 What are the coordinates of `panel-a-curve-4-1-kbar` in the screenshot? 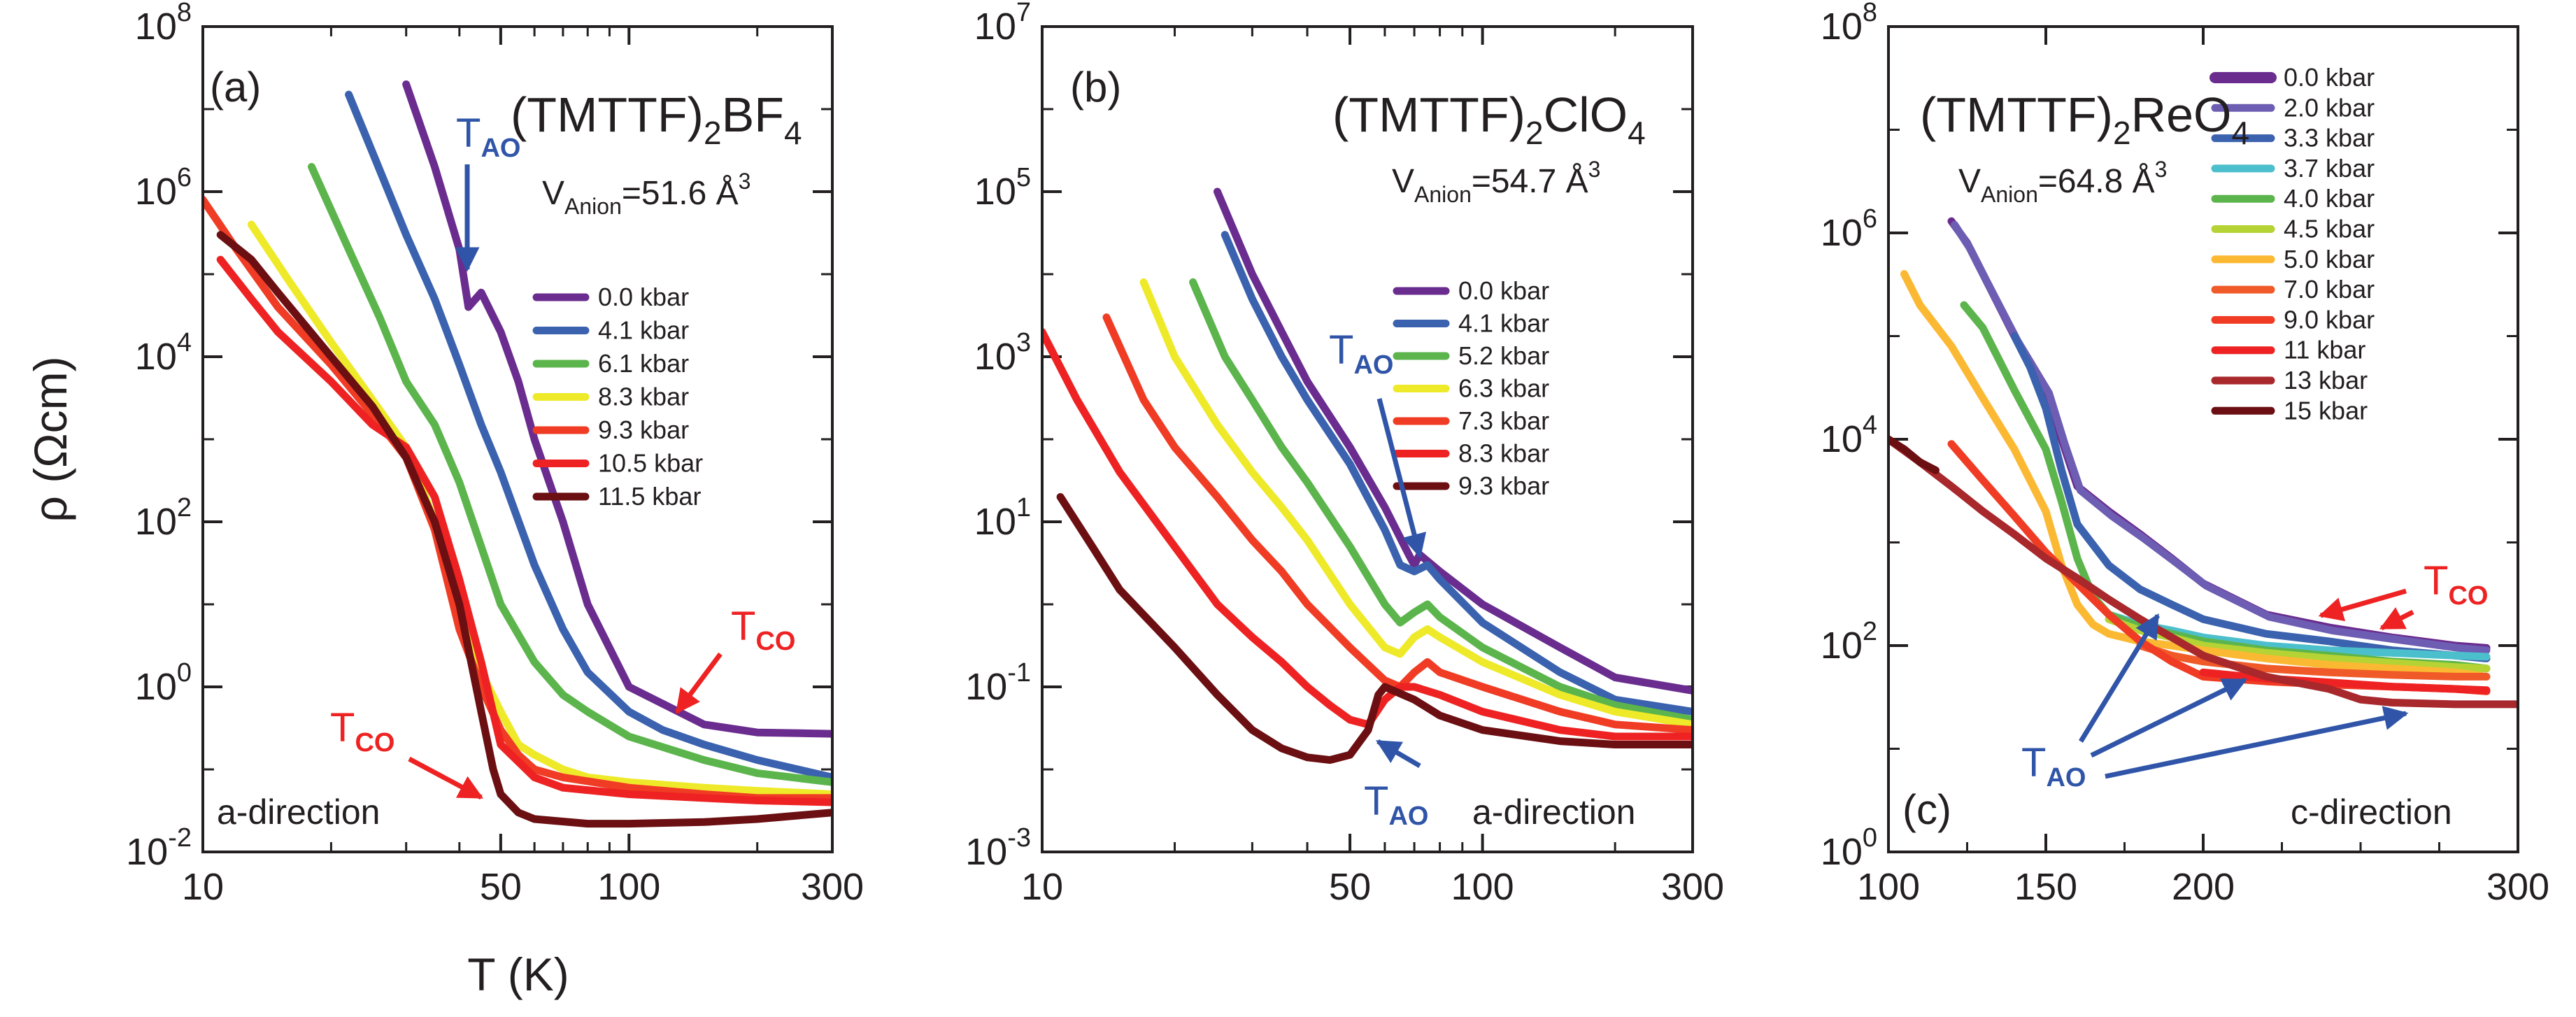 It's located at (588, 436).